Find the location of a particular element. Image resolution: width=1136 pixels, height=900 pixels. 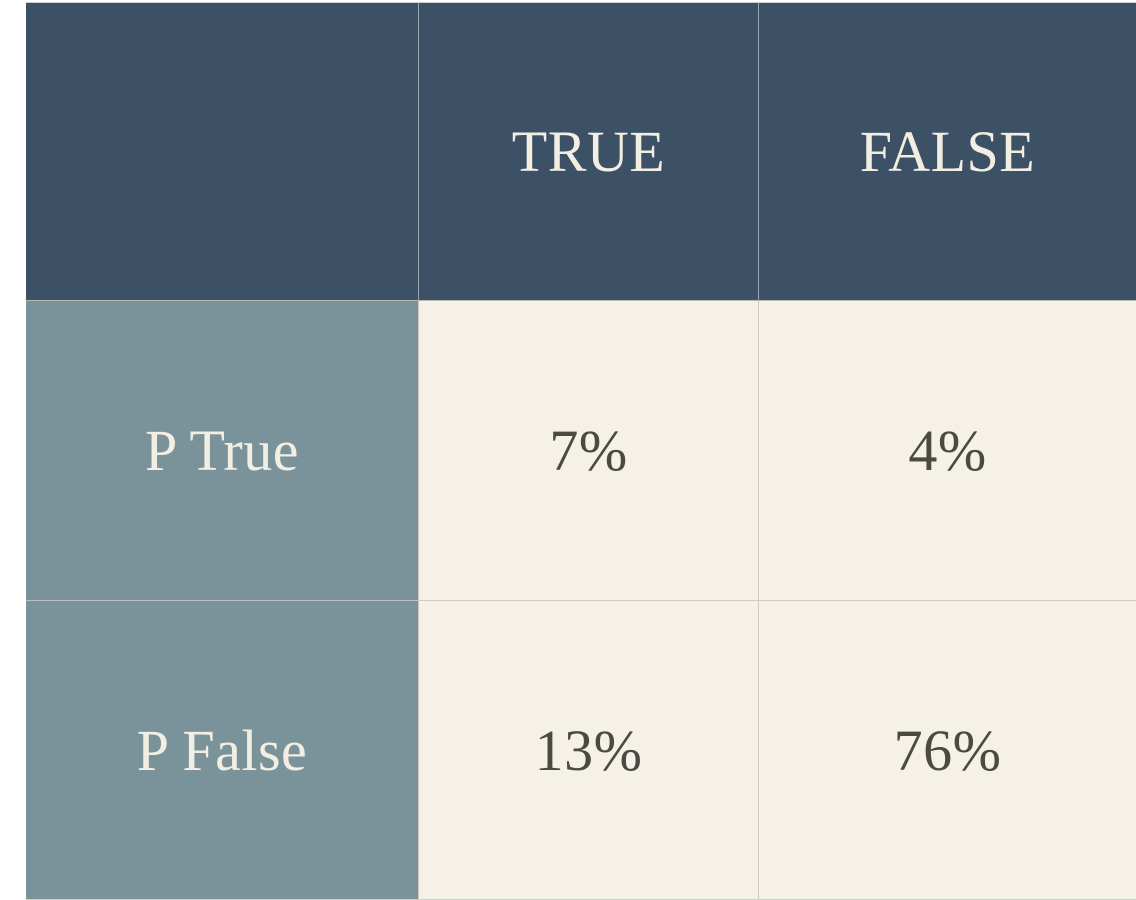

row-header-p-true: P True is located at coordinates (222, 451).